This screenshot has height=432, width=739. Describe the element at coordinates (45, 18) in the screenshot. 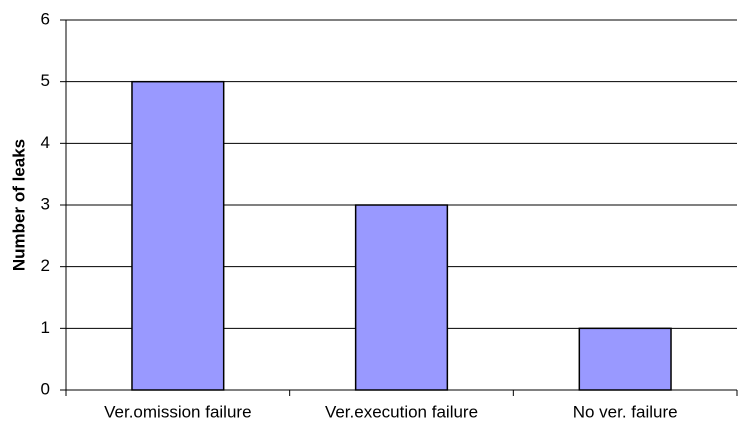

I see `y-tick-label: 6` at that location.